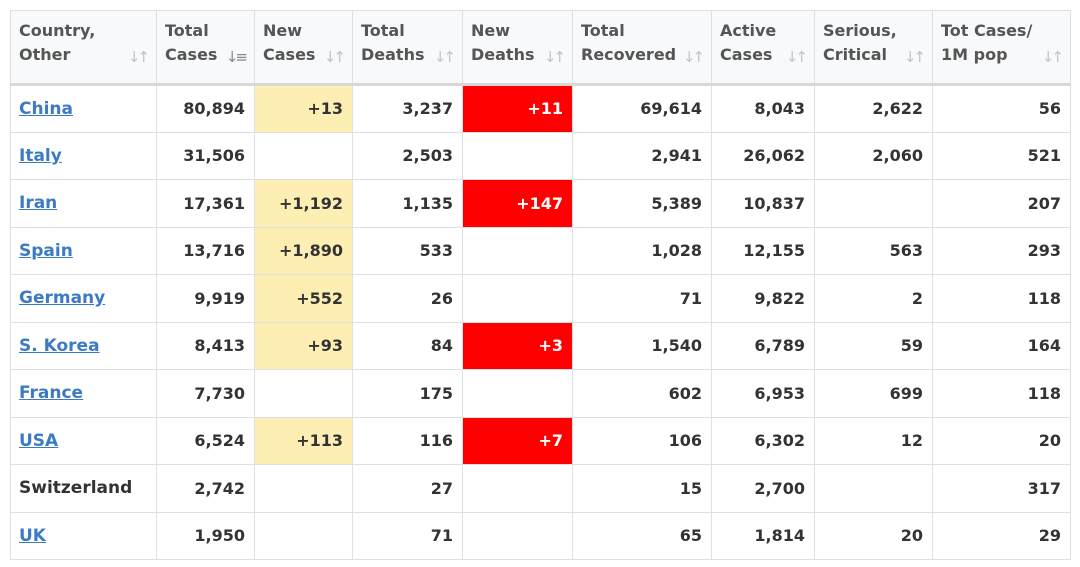 The image size is (1080, 567). Describe the element at coordinates (205, 155) in the screenshot. I see `total-cases-cell: 31,506` at that location.